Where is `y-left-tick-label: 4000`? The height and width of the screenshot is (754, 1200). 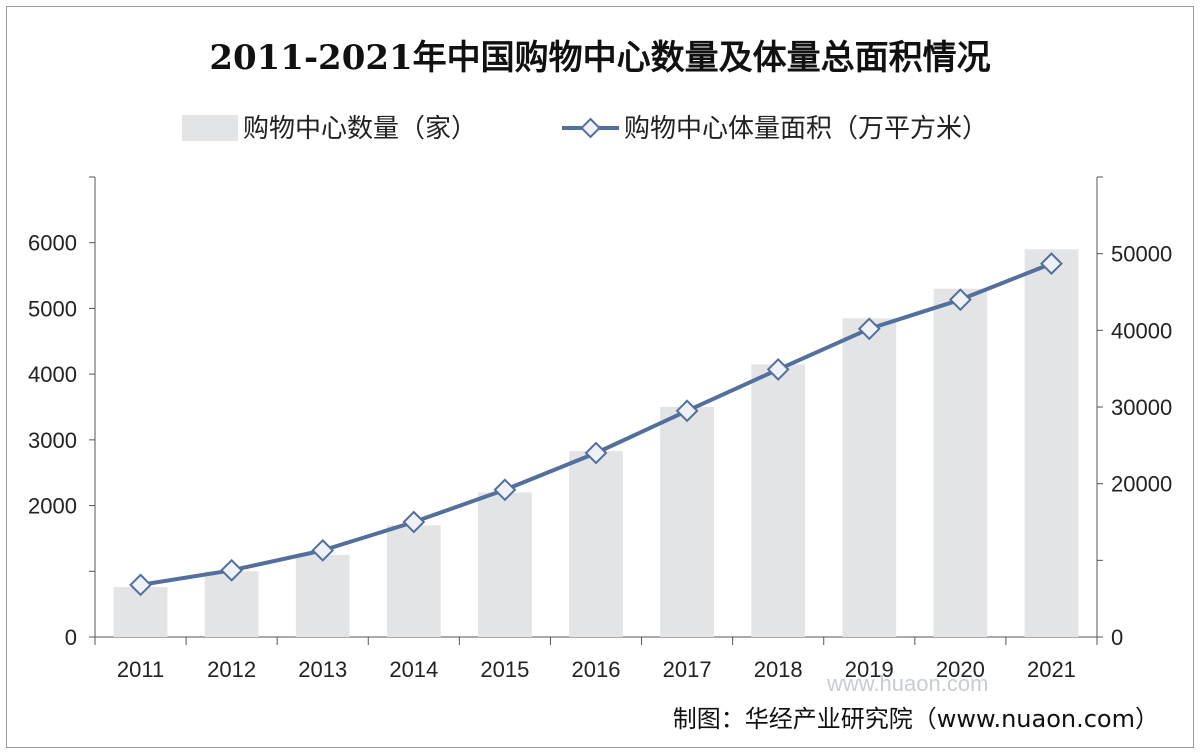 y-left-tick-label: 4000 is located at coordinates (52, 374).